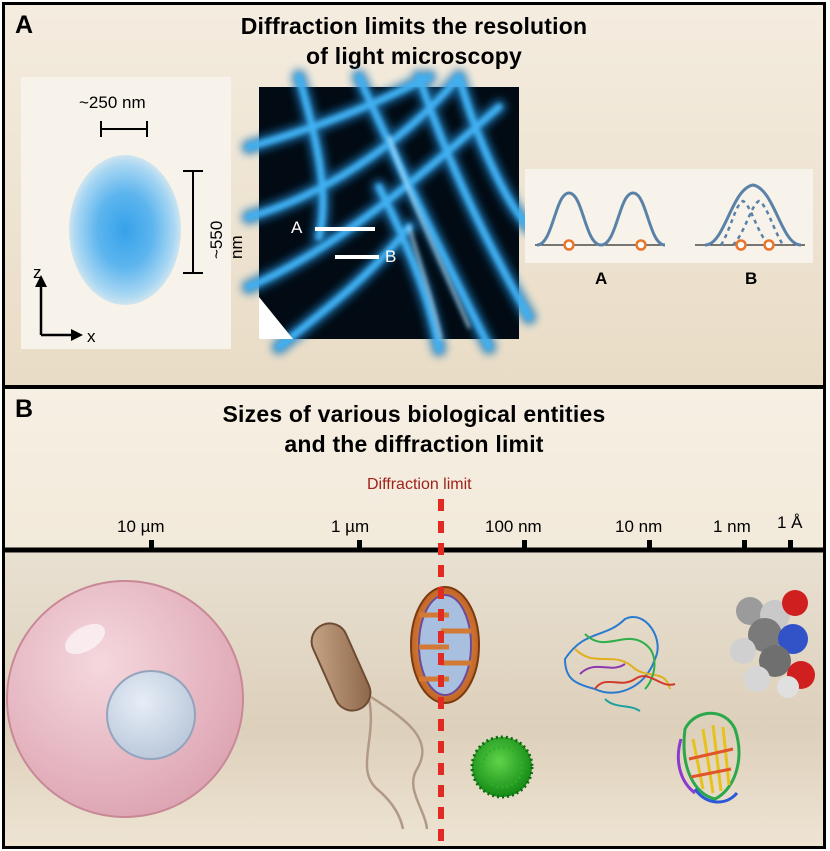 This screenshot has width=830, height=851. Describe the element at coordinates (112, 102) in the screenshot. I see `psf-width-label: ~250 nm` at that location.